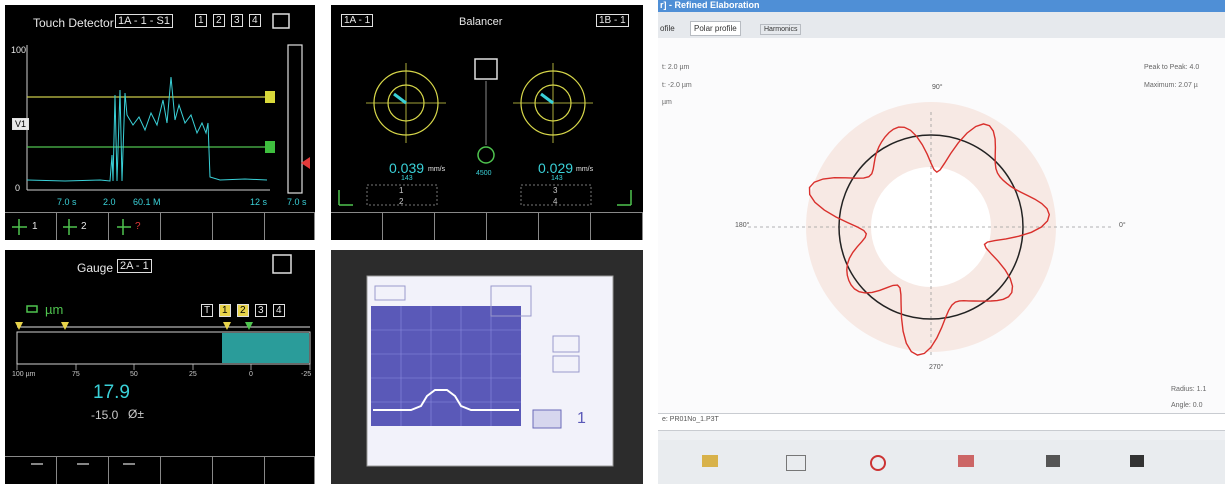 The height and width of the screenshot is (484, 1225). Describe the element at coordinates (1122, 225) in the screenshot. I see `angle-0-label: 0°` at that location.